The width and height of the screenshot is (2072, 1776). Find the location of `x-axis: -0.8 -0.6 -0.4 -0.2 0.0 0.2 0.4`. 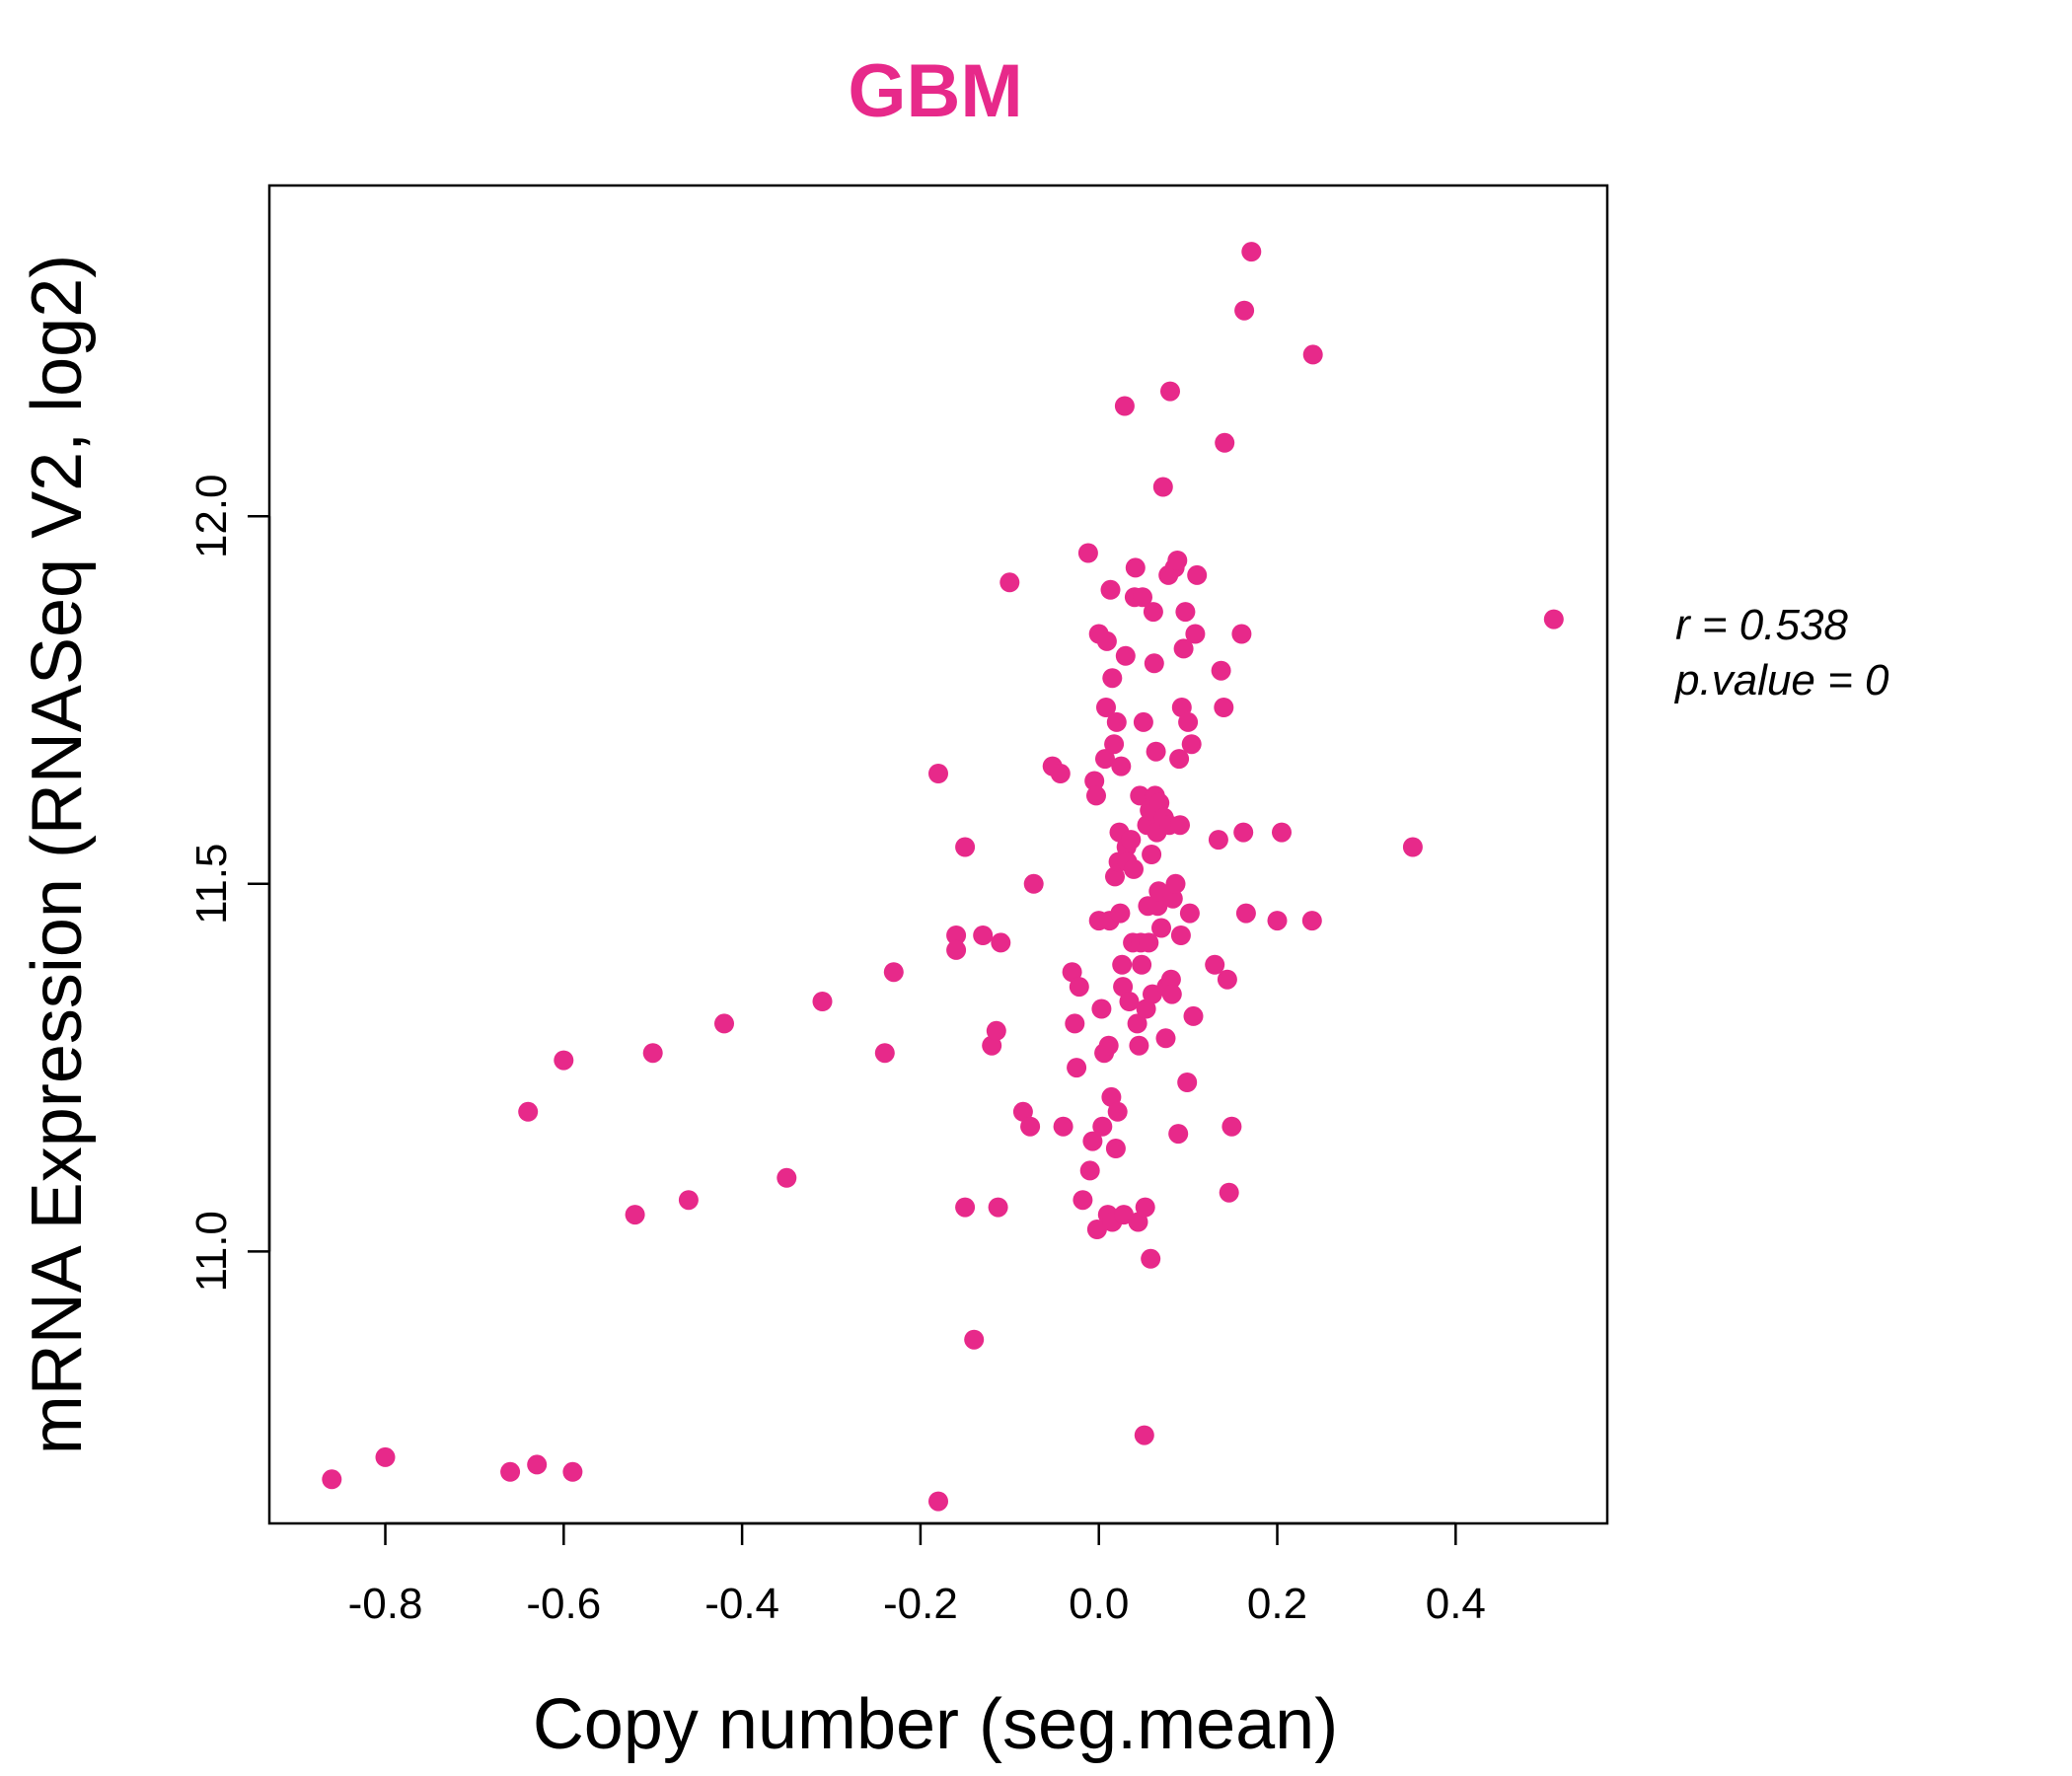

x-axis: -0.8 -0.6 -0.4 -0.2 0.0 0.2 0.4 is located at coordinates (917, 1574).